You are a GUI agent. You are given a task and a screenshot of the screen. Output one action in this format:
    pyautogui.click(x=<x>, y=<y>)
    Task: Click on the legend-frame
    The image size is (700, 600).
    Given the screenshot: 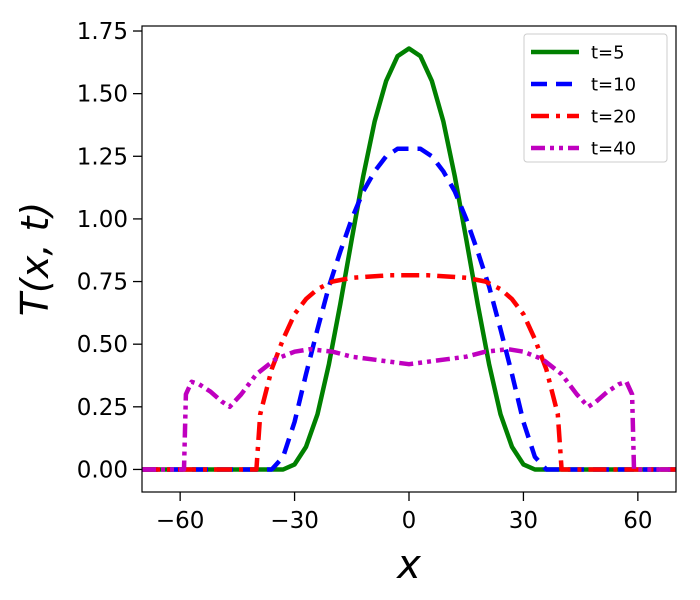 What is the action you would take?
    pyautogui.click(x=595, y=98)
    